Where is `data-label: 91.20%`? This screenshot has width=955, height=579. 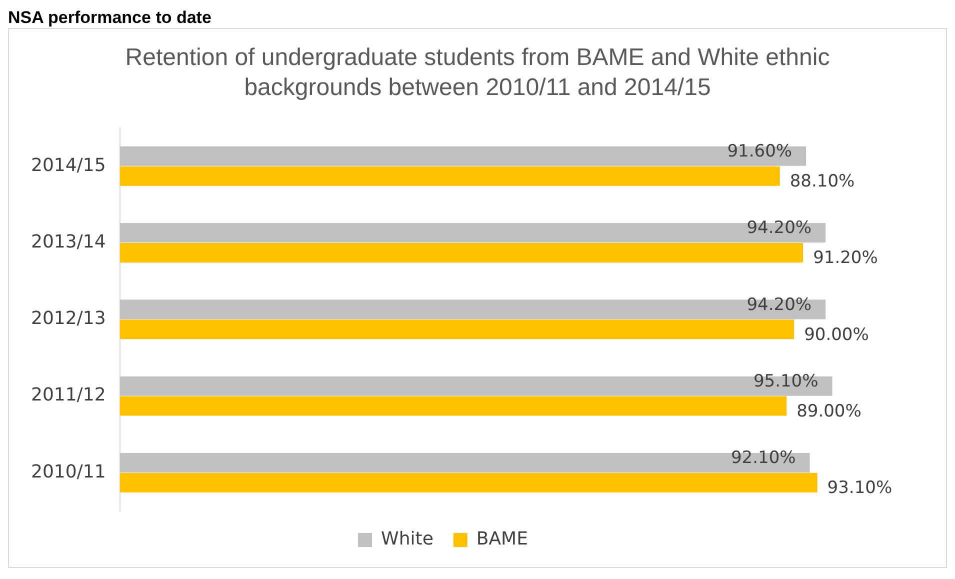 data-label: 91.20% is located at coordinates (845, 258).